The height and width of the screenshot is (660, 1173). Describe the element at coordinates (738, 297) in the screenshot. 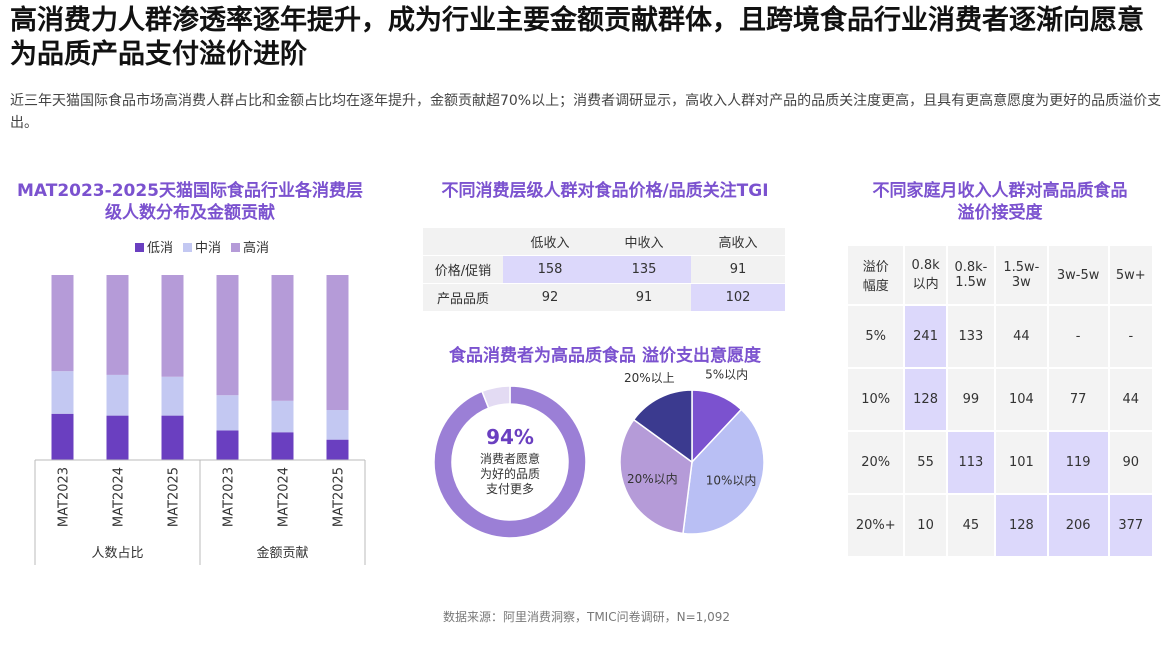

I see `table-cell: 102` at that location.